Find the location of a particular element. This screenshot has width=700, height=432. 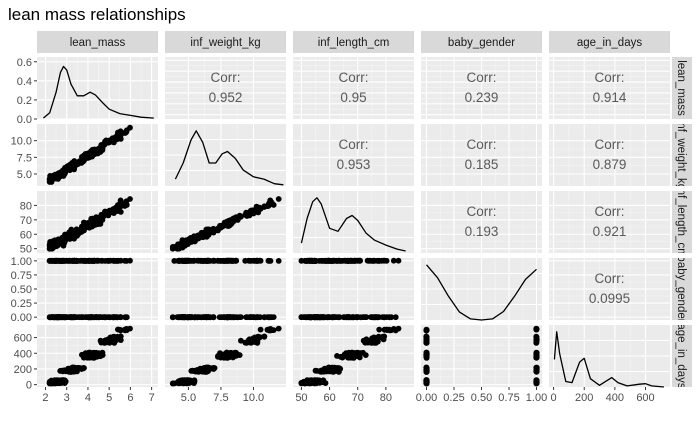

panel-age_in_days-vs-age_in_days is located at coordinates (609, 356).